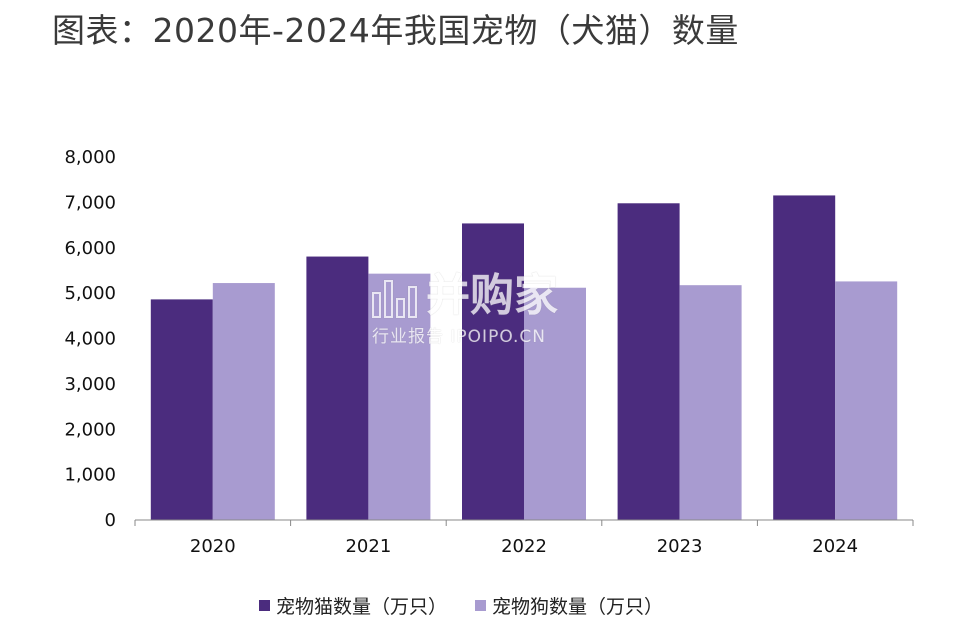 This screenshot has height=629, width=956. I want to click on chart-title: 图表：2020年-2024年我国宠物（犬猫）数量, so click(395, 30).